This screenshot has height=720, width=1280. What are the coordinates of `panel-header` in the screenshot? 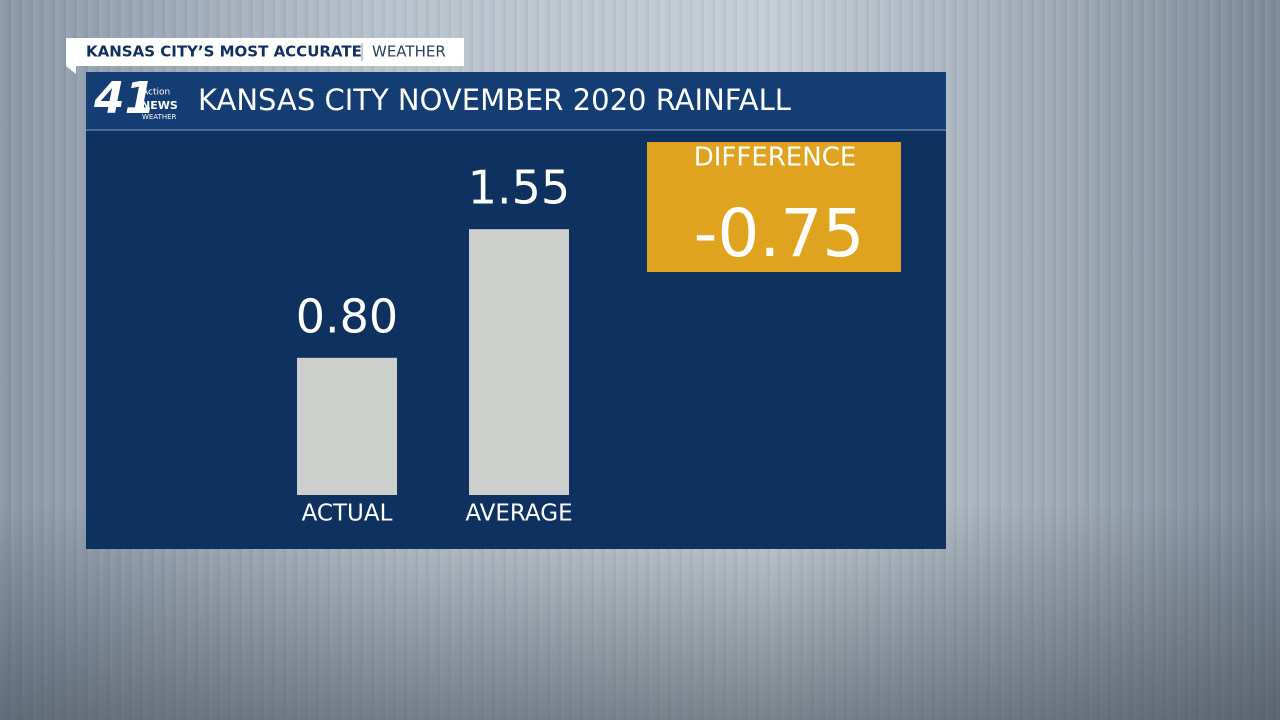 It's located at (516, 101).